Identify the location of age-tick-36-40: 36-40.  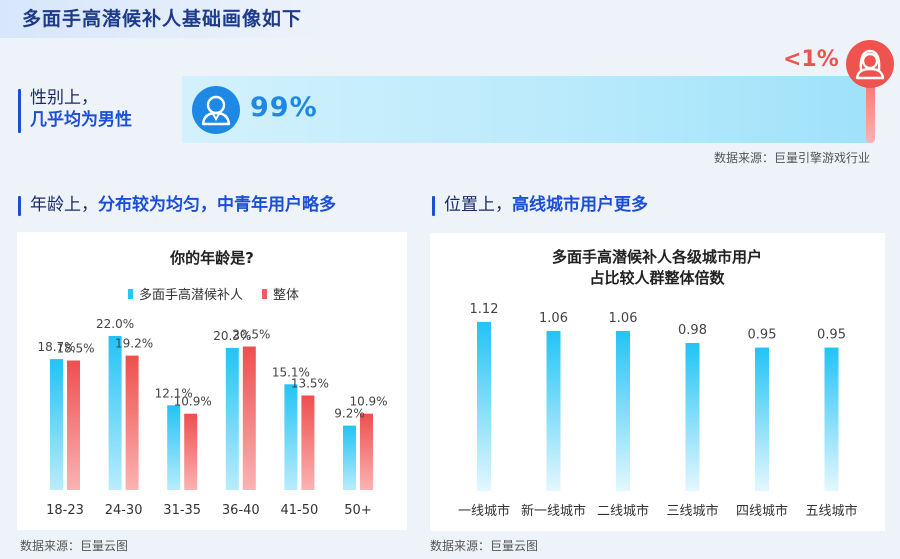
(241, 510).